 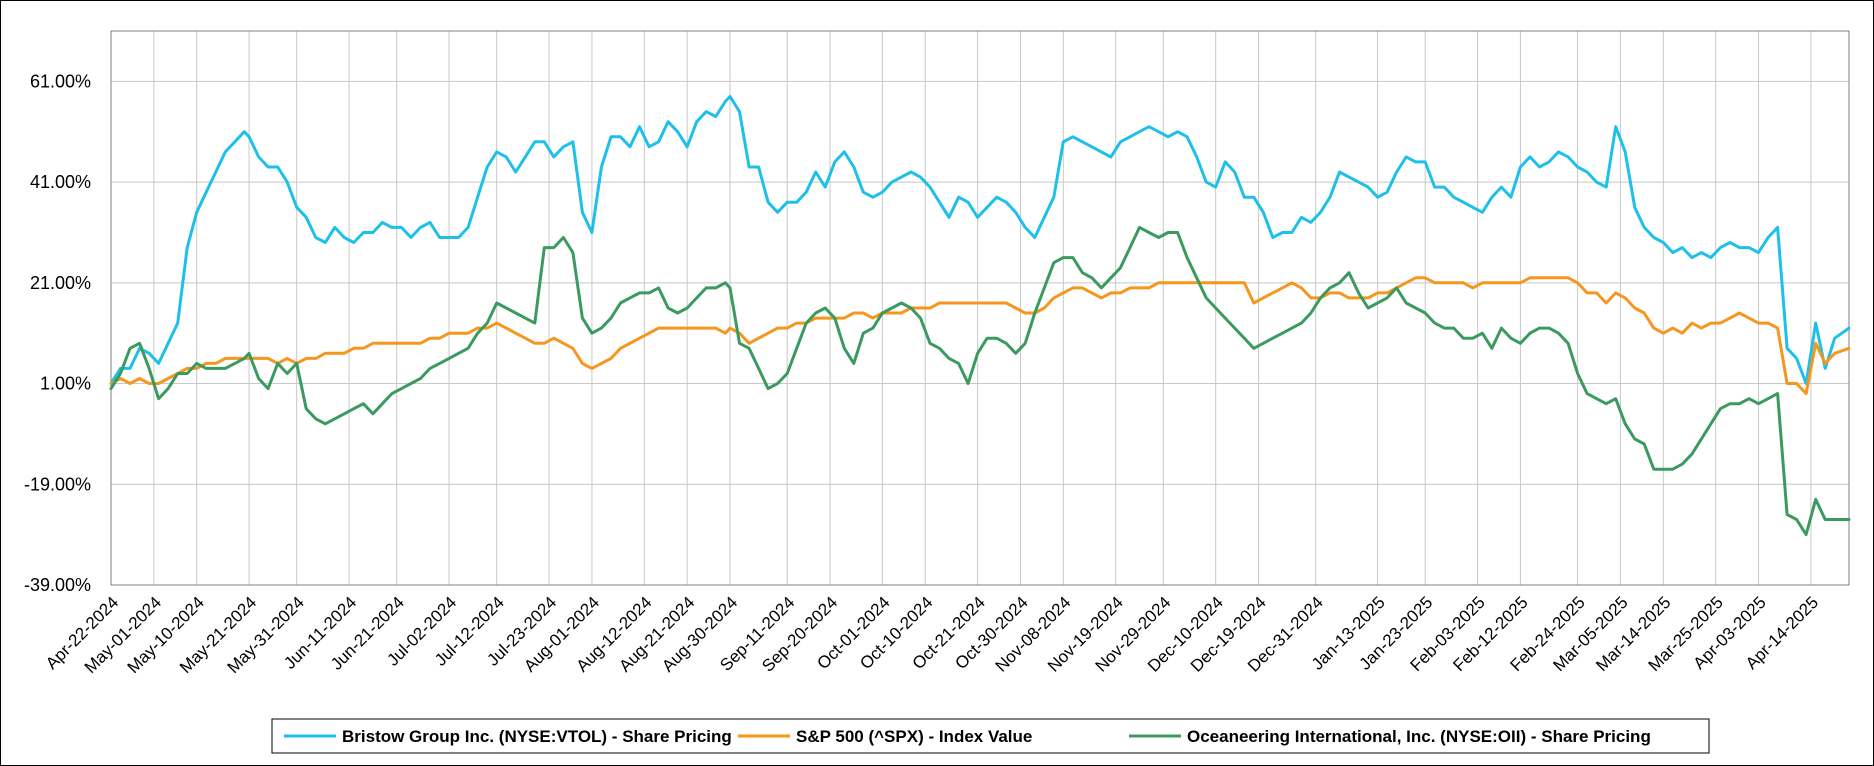 What do you see at coordinates (57, 333) in the screenshot?
I see `y-axis-ticks: 61.00% 41.00% 21.00% 1.00% -19.00% -39.00%` at bounding box center [57, 333].